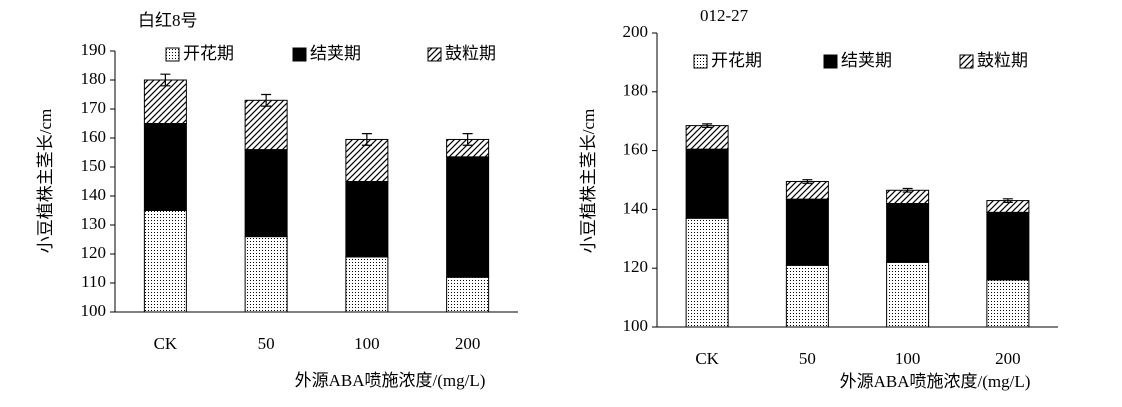  What do you see at coordinates (168, 20) in the screenshot?
I see `chart-title: 白红8号` at bounding box center [168, 20].